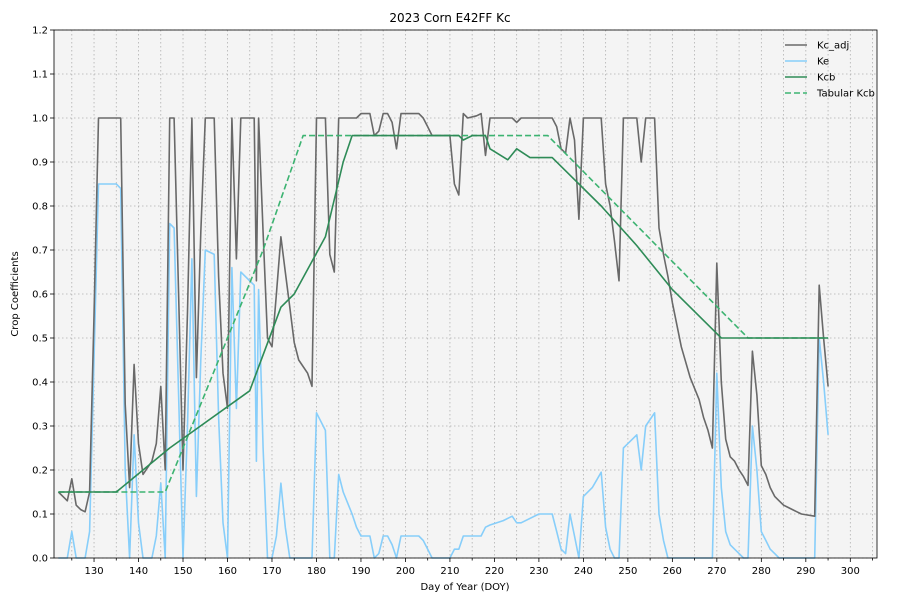 The image size is (900, 600). Describe the element at coordinates (40, 515) in the screenshot. I see `y-tick-label: 0.1` at that location.